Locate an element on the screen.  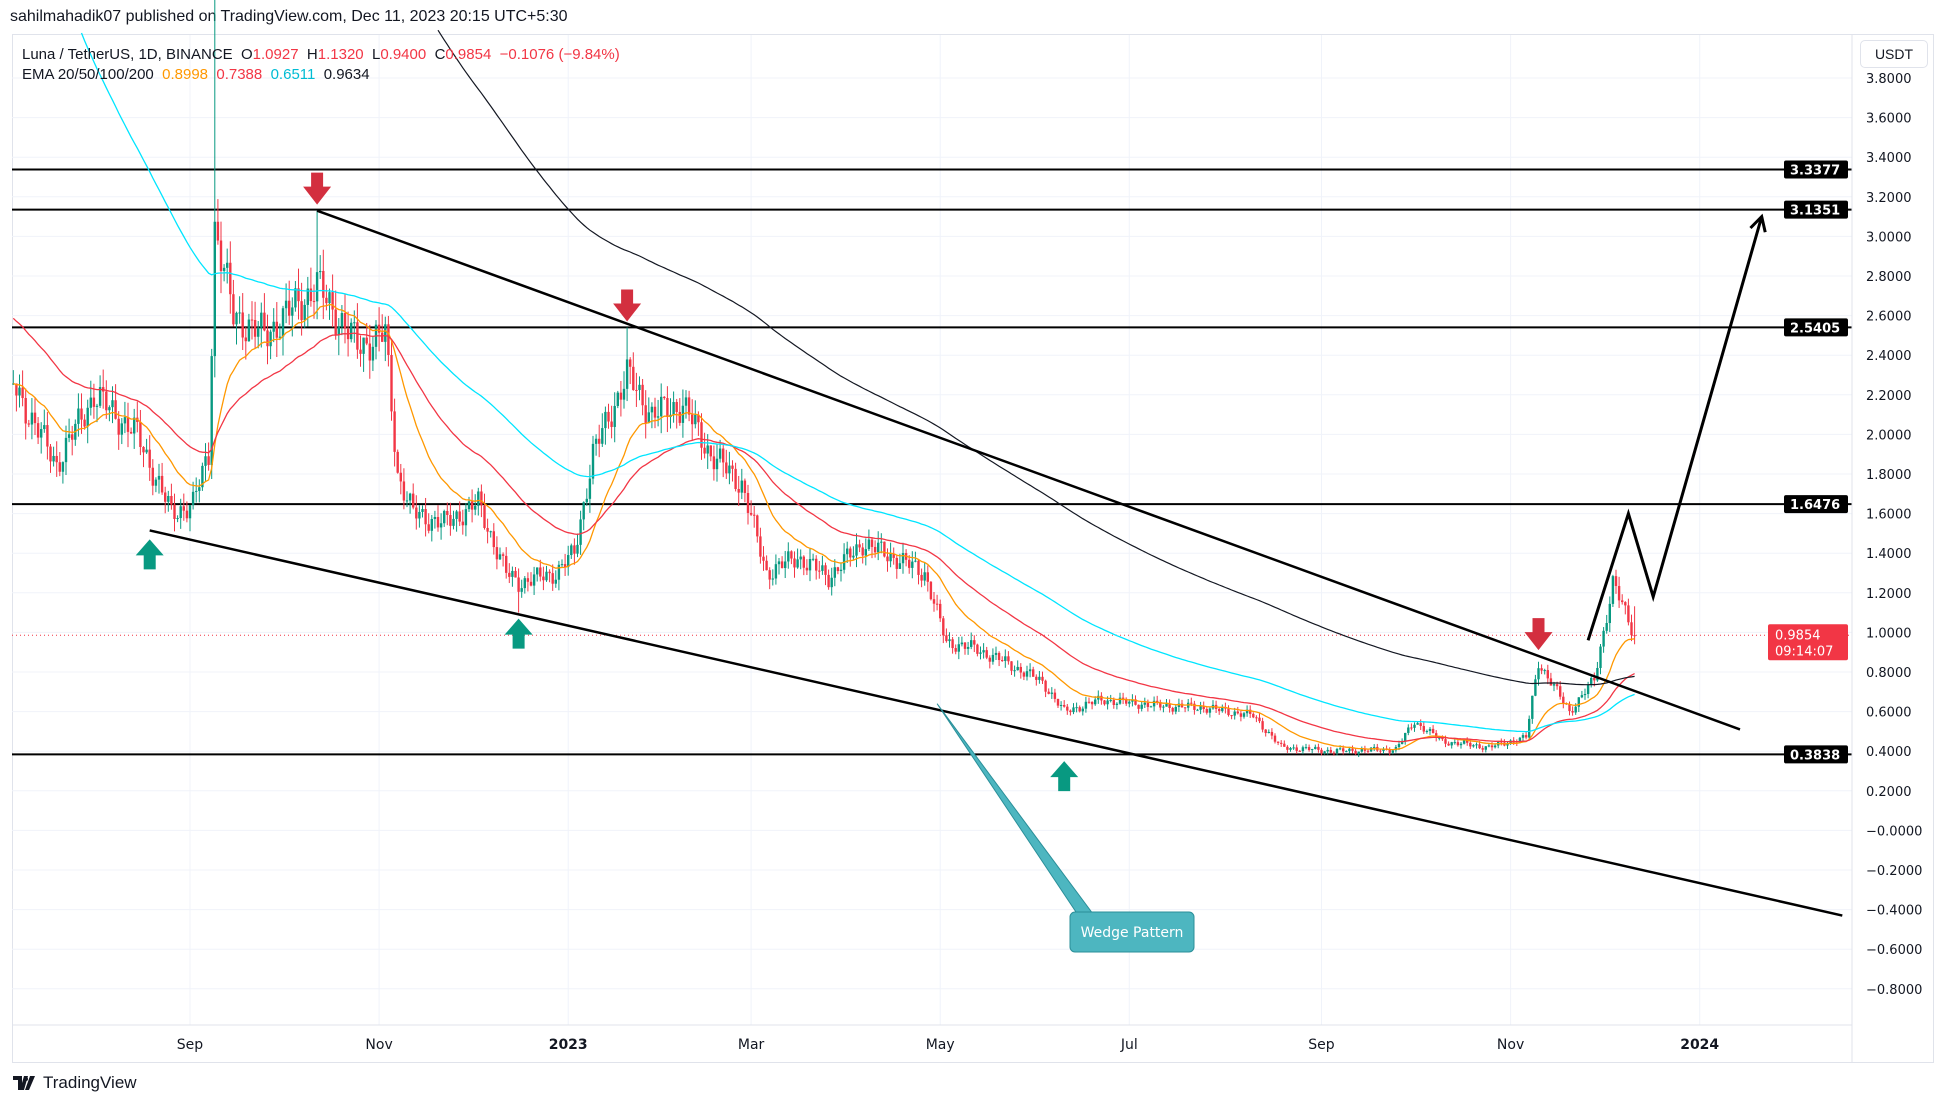
price-tick-label: −0.8000 is located at coordinates (1894, 990).